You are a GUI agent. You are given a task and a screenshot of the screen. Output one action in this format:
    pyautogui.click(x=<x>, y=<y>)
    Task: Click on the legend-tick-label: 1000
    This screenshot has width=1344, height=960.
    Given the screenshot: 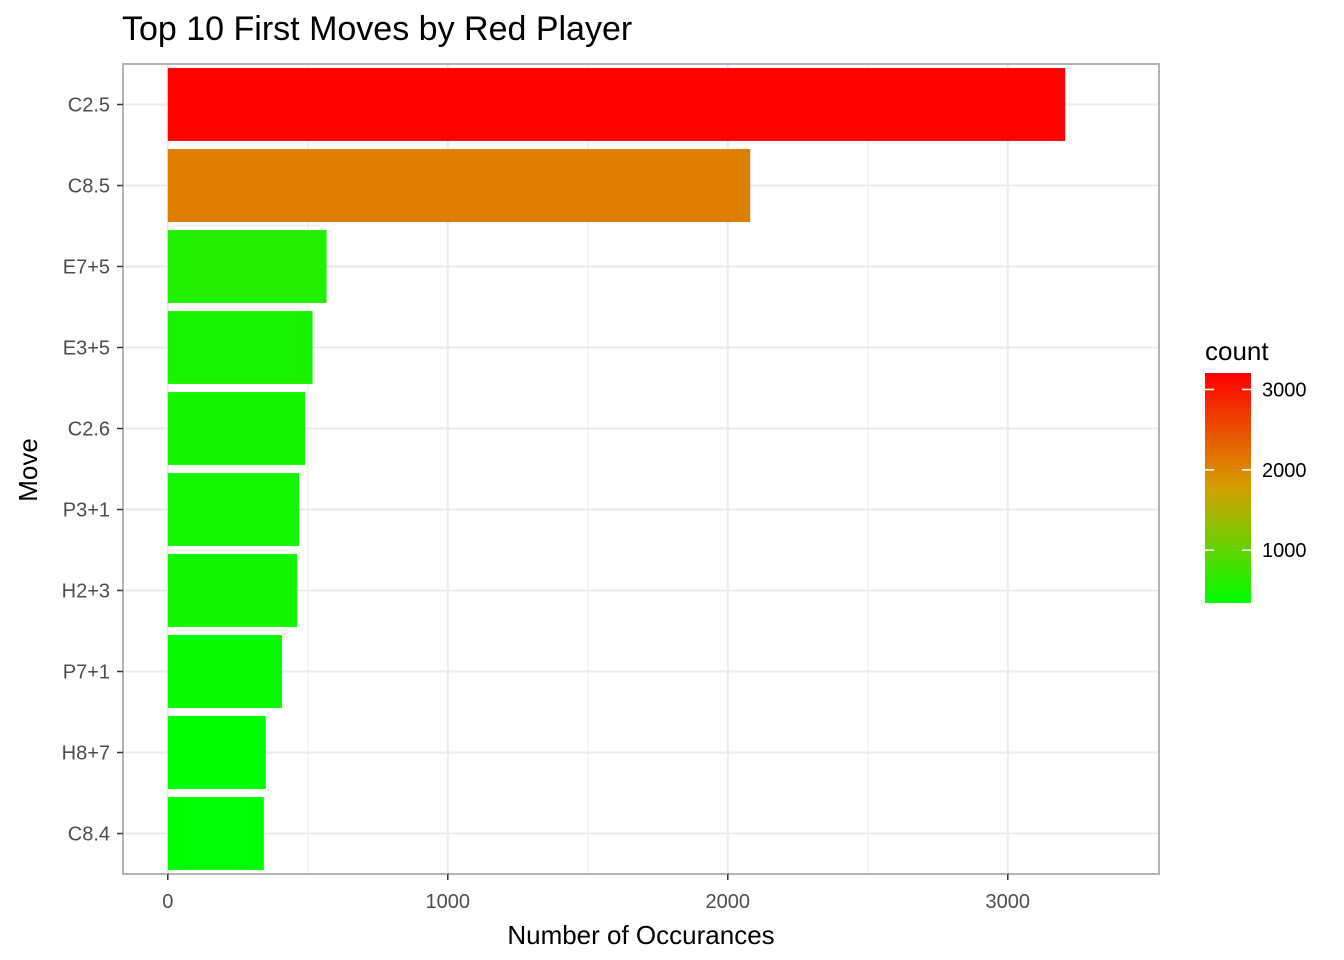 What is the action you would take?
    pyautogui.click(x=1284, y=551)
    